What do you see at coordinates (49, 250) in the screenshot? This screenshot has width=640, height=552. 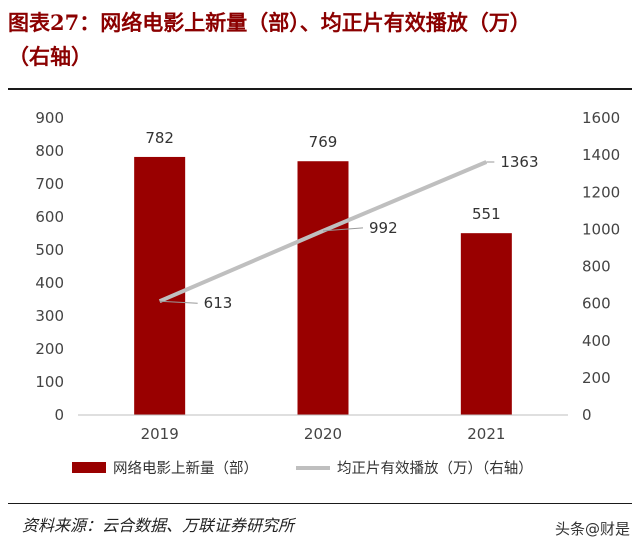 I see `y-left-tick-label: 500` at bounding box center [49, 250].